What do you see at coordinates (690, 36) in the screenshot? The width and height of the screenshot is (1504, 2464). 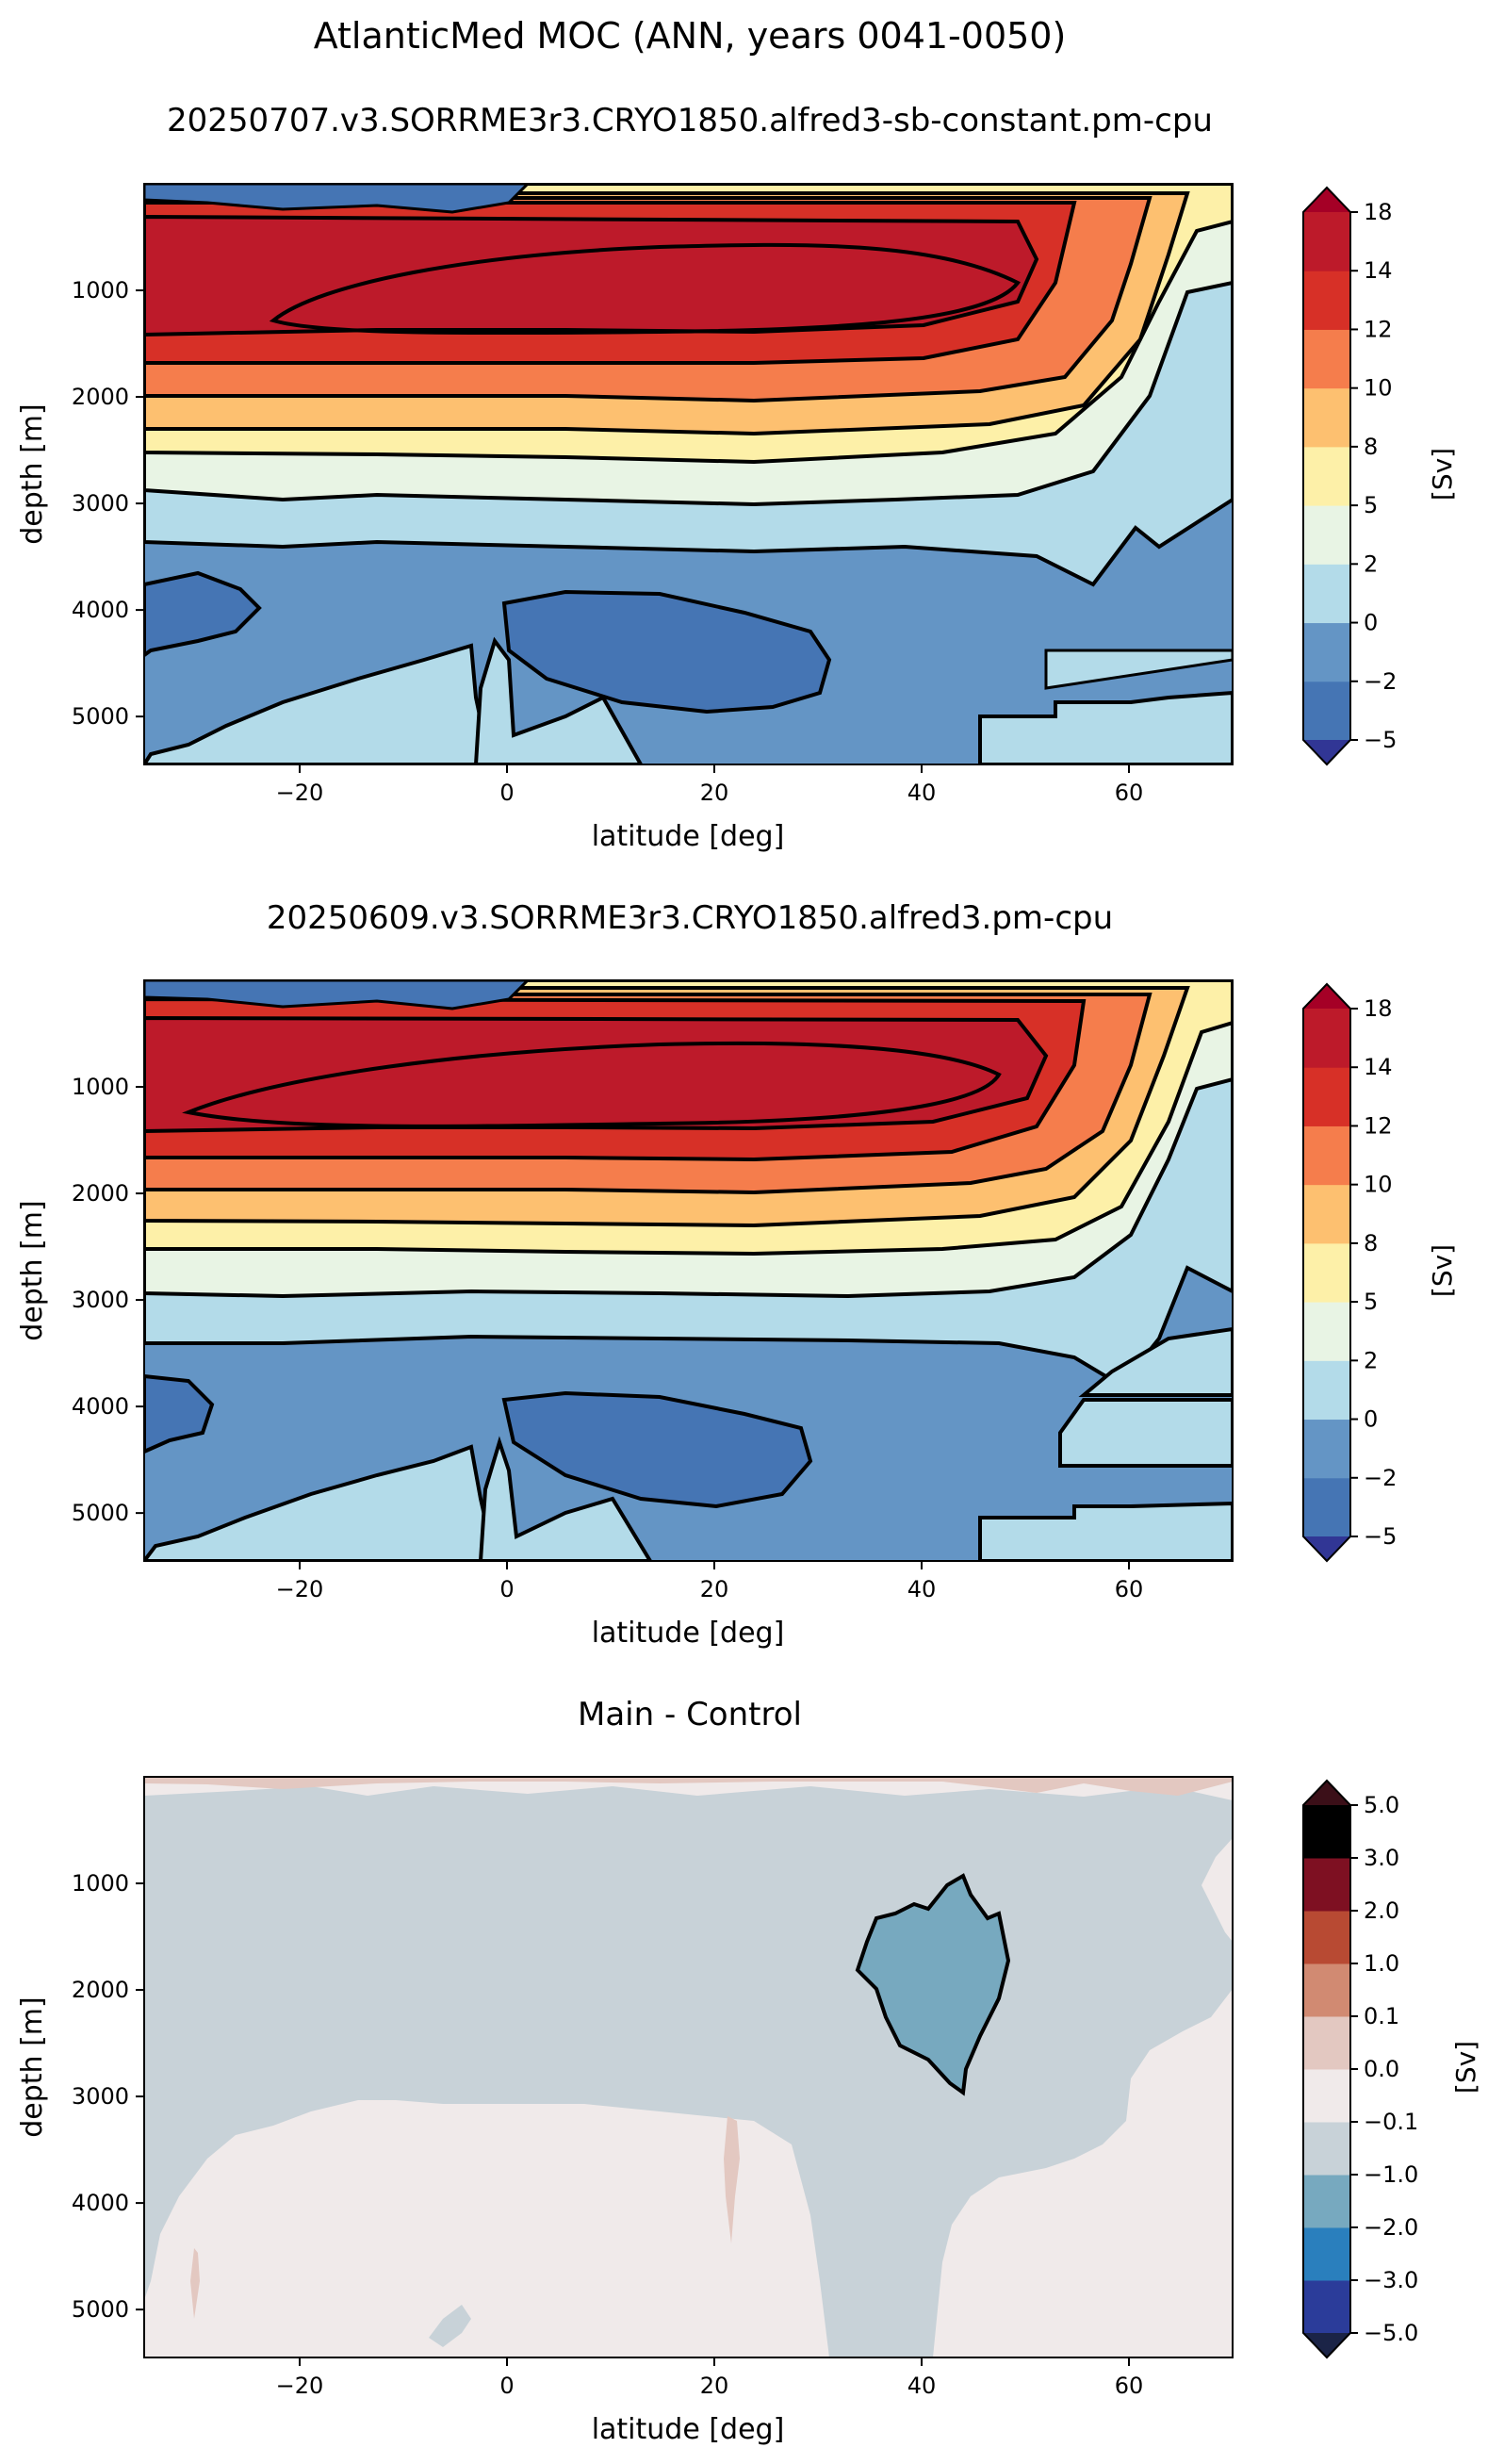 I see `figure-suptitle: AtlanticMed MOC (ANN, years 0041-0050)` at bounding box center [690, 36].